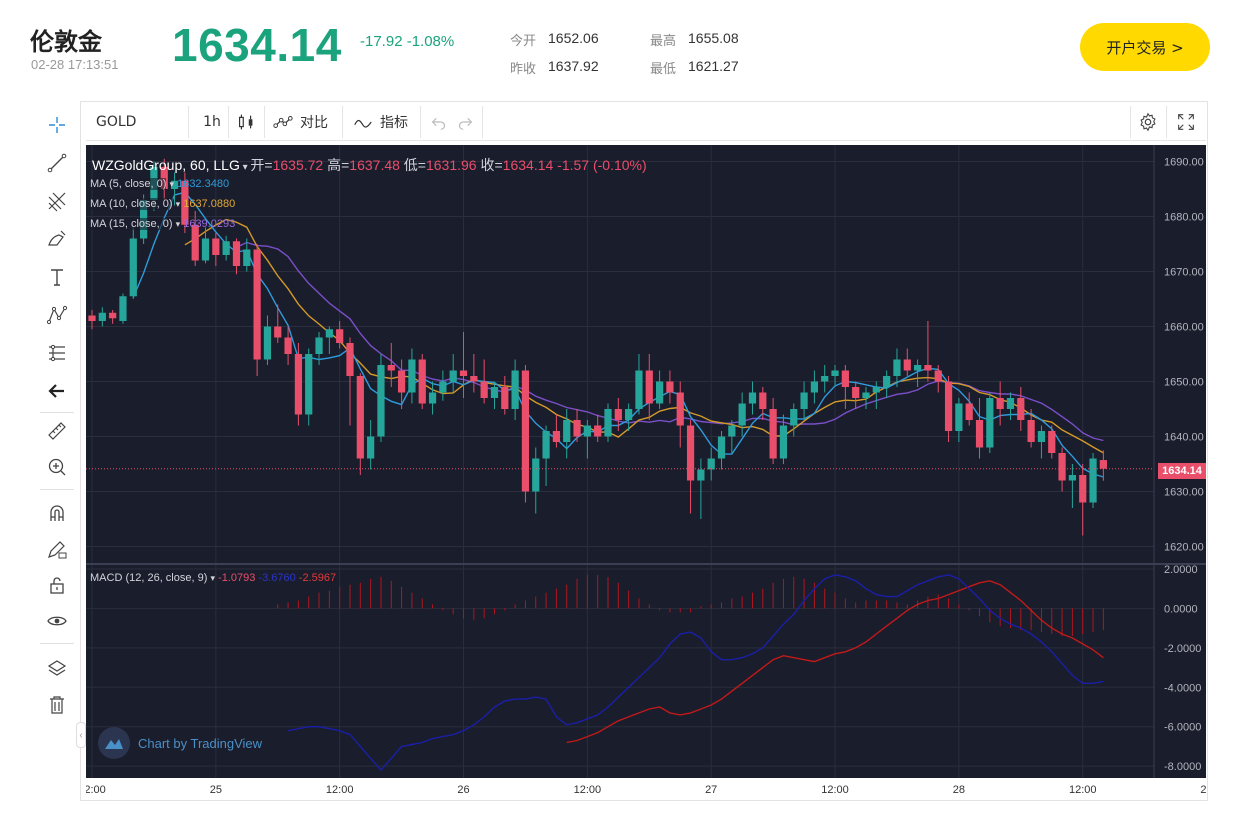 The image size is (1235, 824). Describe the element at coordinates (304, 122) in the screenshot. I see `compare-button: 对比` at that location.